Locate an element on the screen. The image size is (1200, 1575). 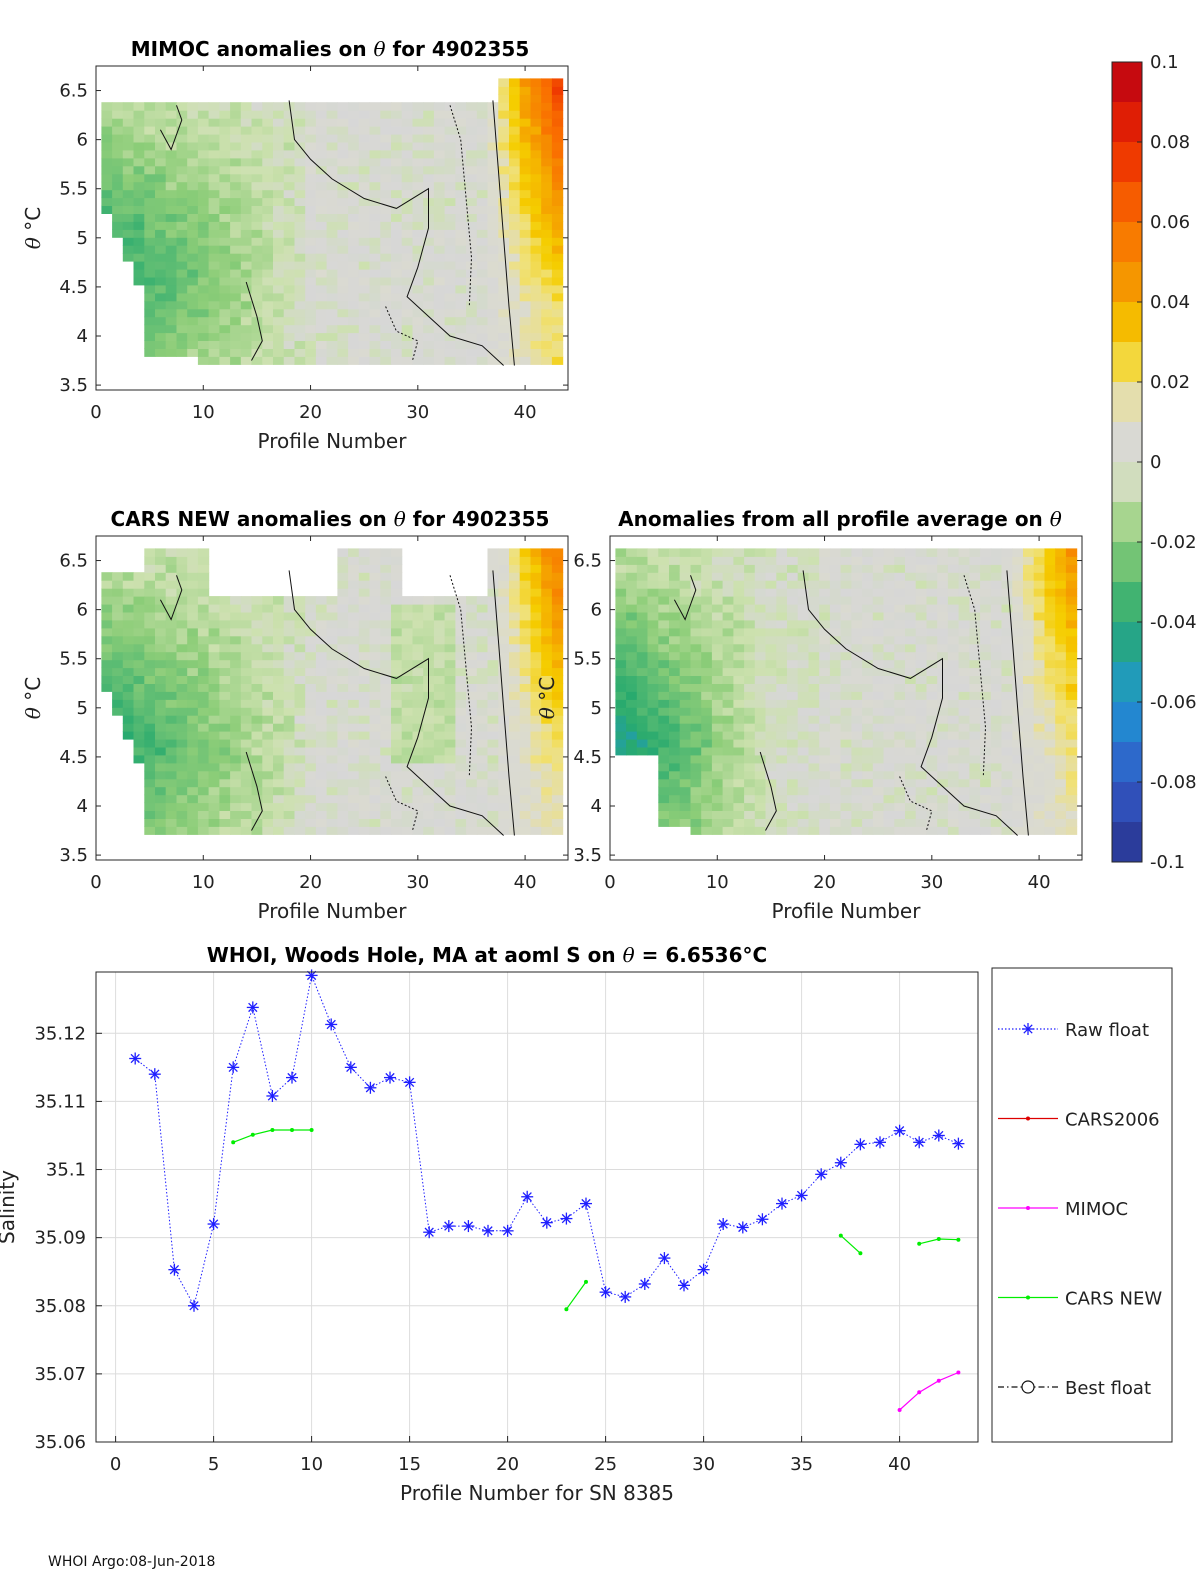
contour-solid is located at coordinates (910, 703).